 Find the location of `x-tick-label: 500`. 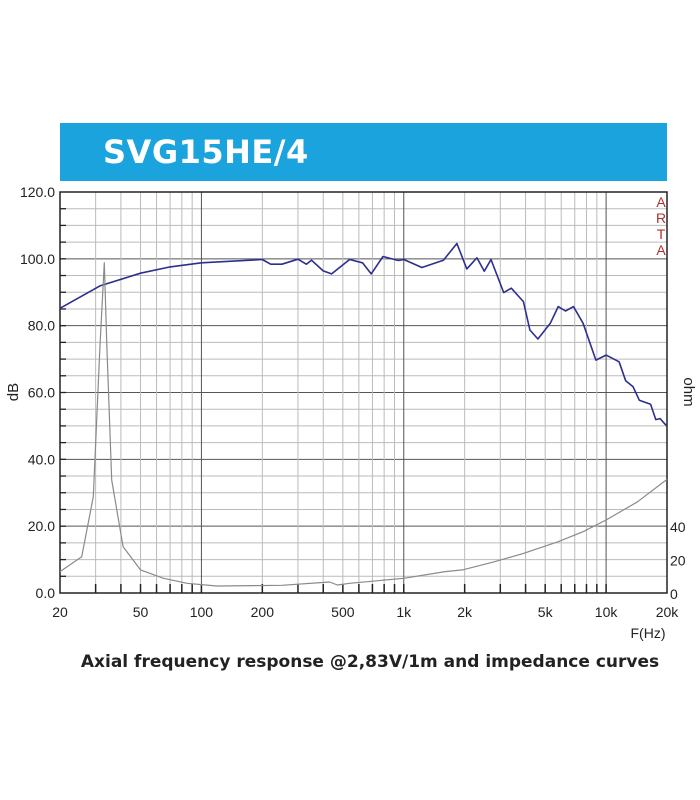

x-tick-label: 500 is located at coordinates (343, 612).